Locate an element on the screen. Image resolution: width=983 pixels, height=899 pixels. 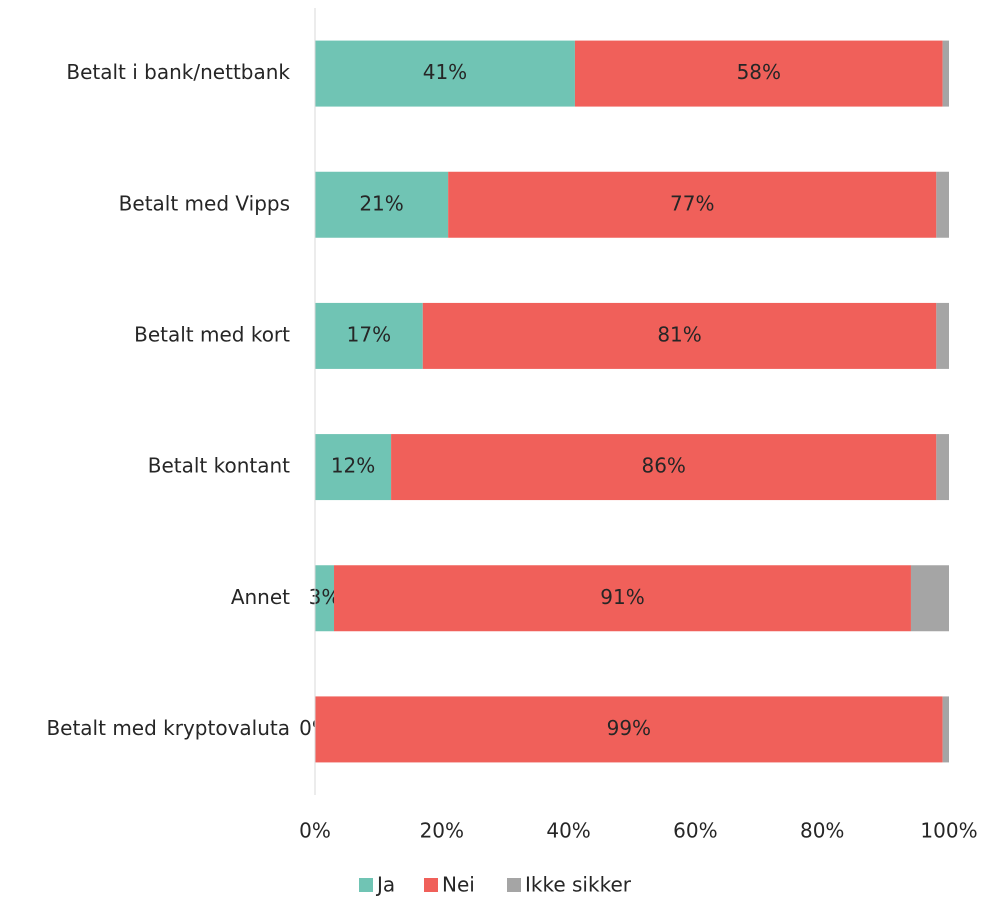
data-label: 41% is located at coordinates (445, 72).